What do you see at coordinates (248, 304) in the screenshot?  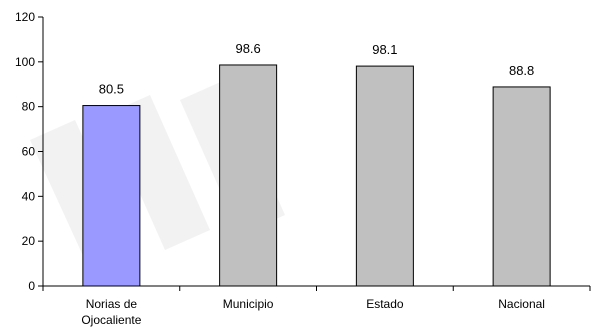 I see `x-category-label: Municipio` at bounding box center [248, 304].